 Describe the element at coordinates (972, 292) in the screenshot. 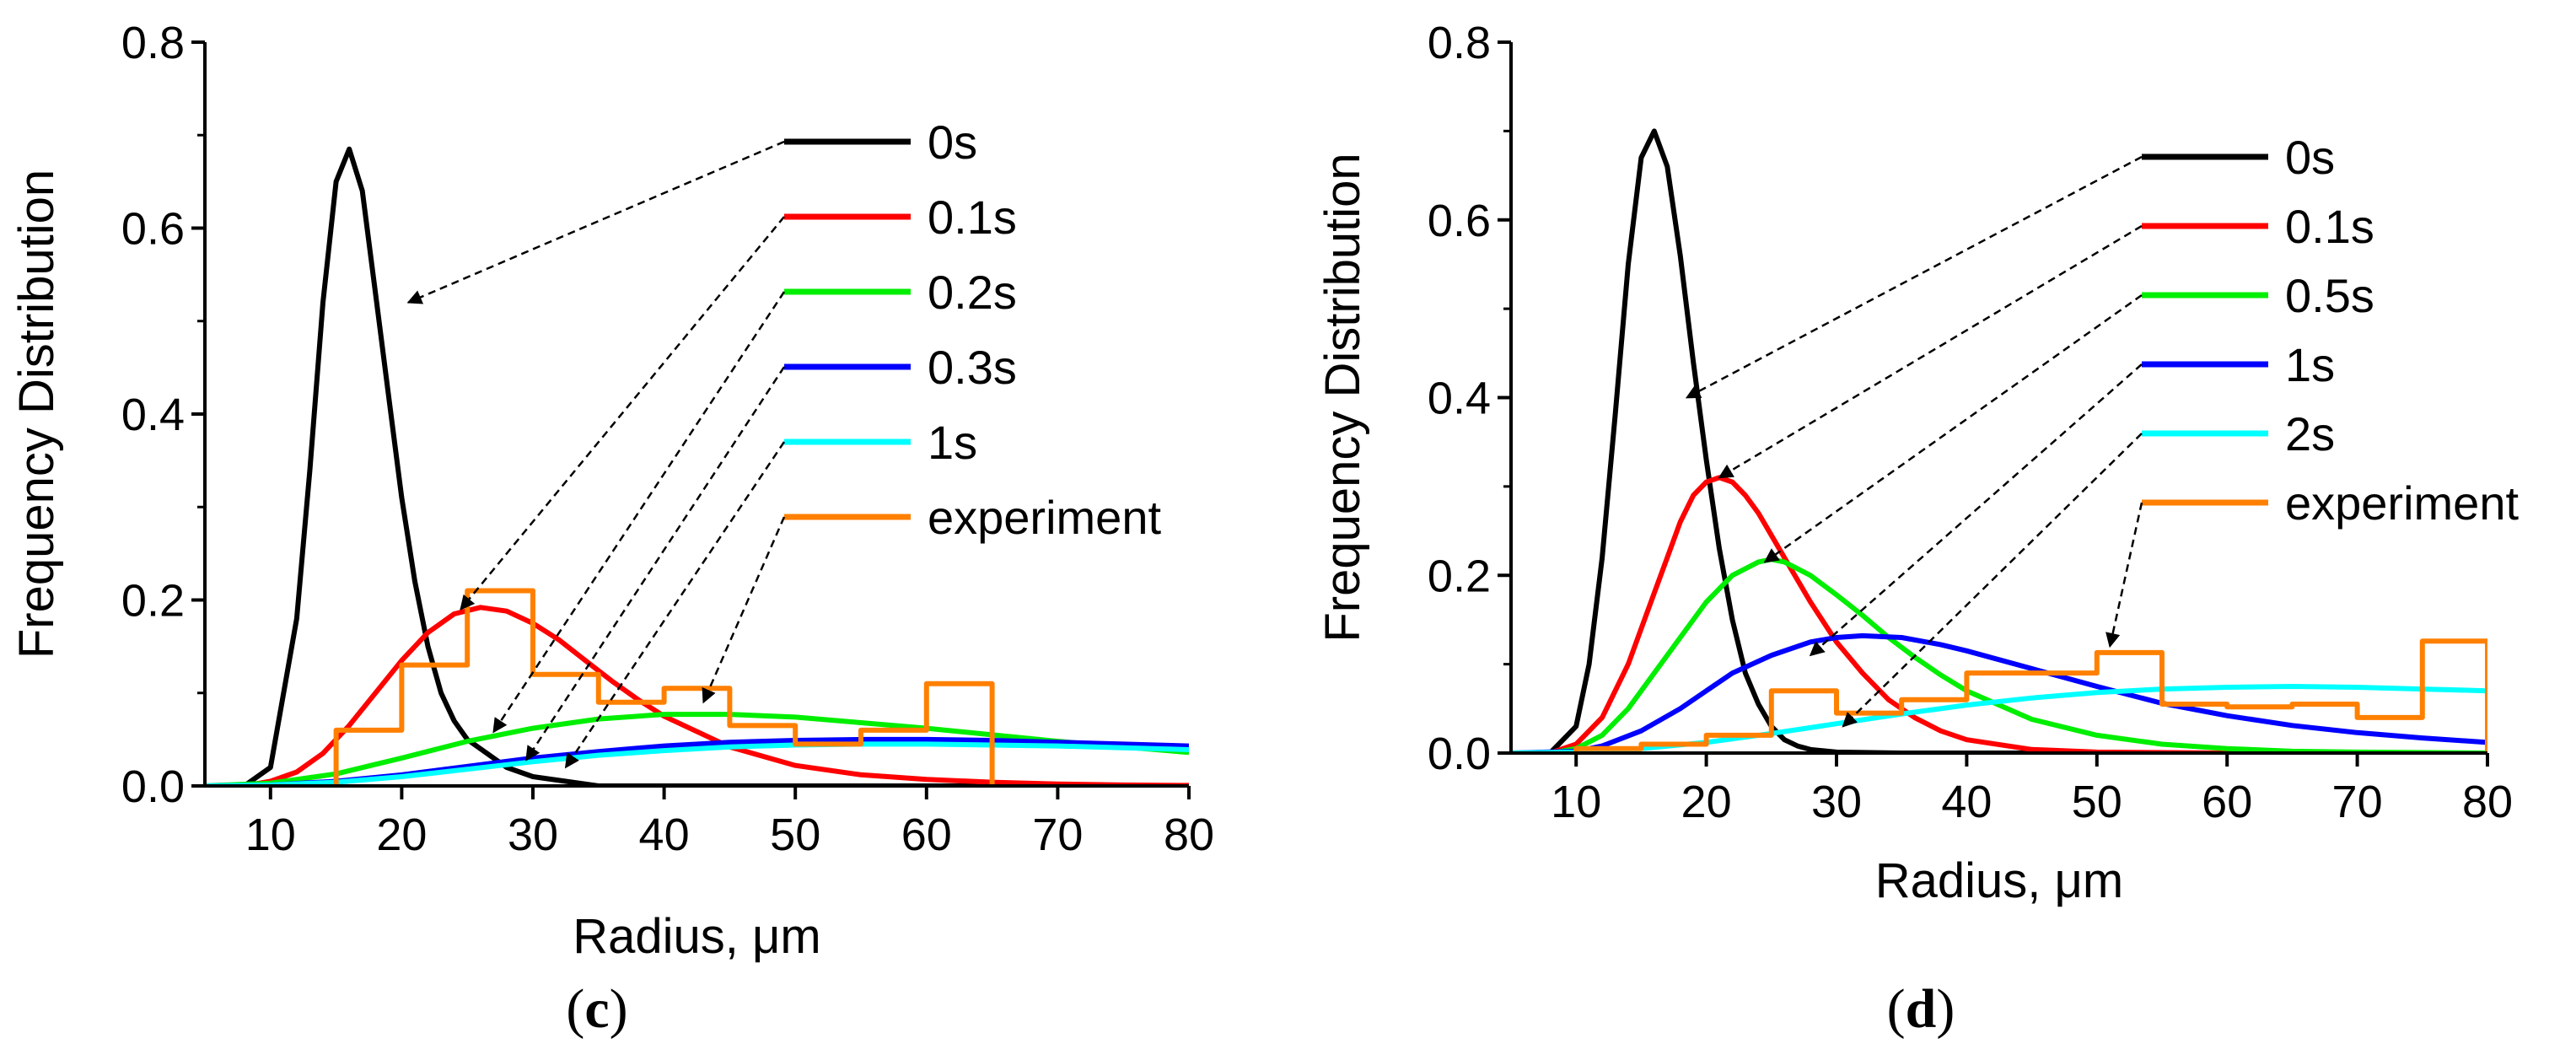

I see `legend-label-0-2s: 0.2s` at that location.